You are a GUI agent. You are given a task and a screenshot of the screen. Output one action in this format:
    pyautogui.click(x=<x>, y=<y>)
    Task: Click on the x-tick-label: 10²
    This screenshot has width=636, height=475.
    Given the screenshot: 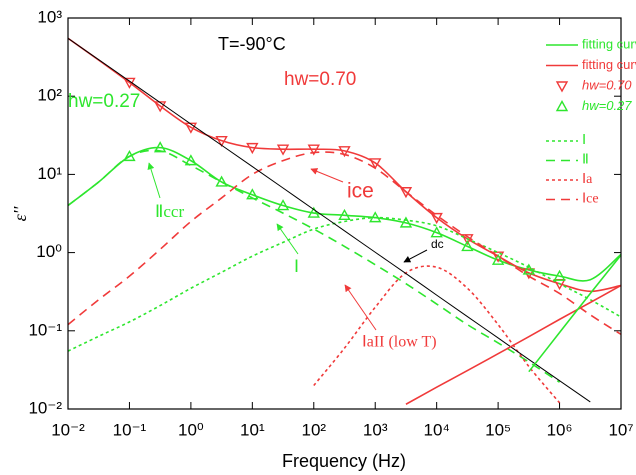 What is the action you would take?
    pyautogui.click(x=313, y=429)
    